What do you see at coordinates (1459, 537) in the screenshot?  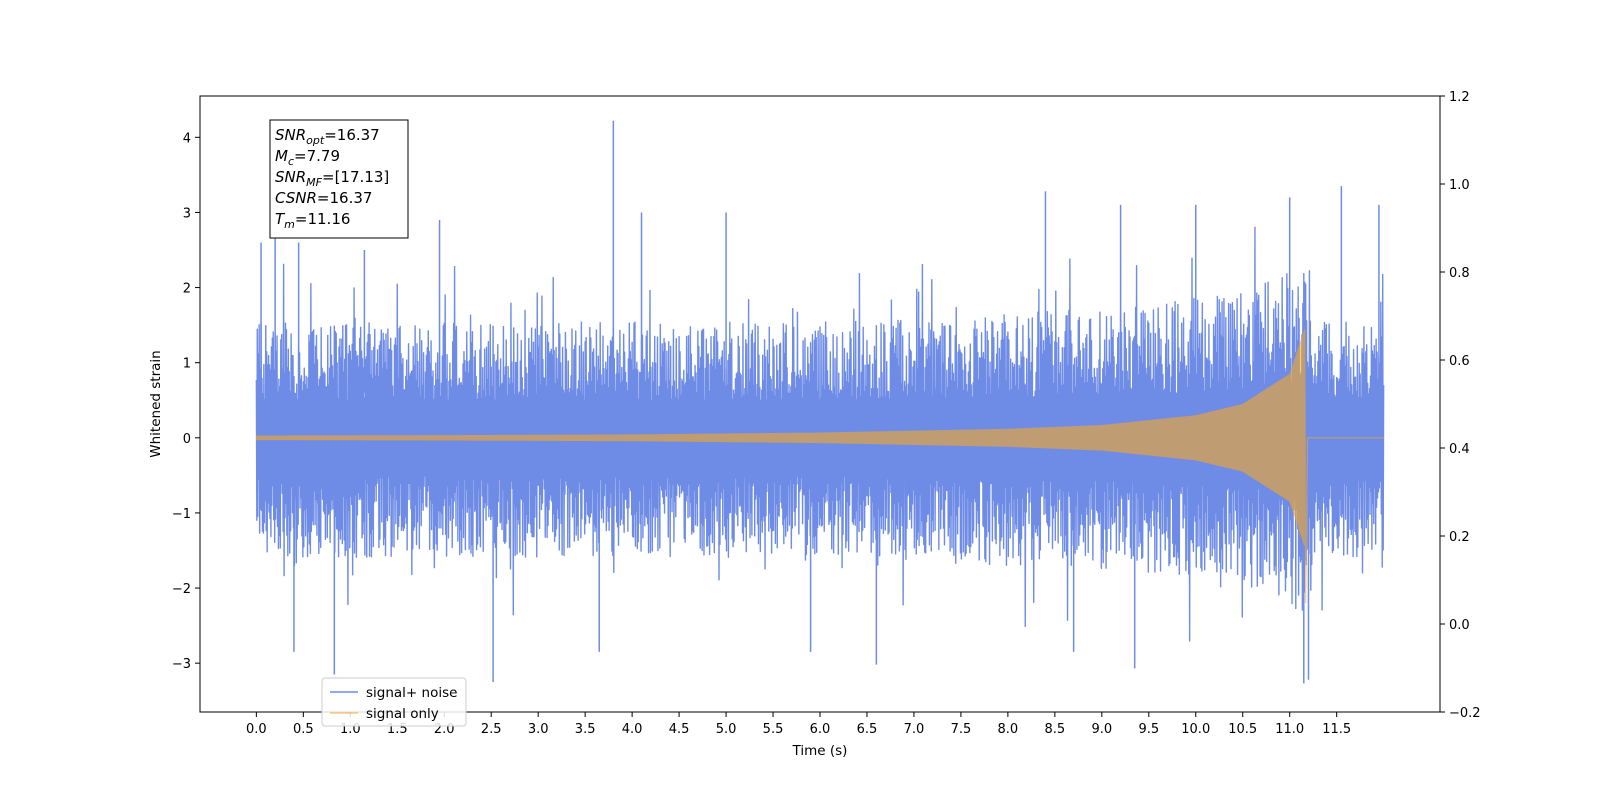 I see `y2-tick-label-2: 0.2` at bounding box center [1459, 537].